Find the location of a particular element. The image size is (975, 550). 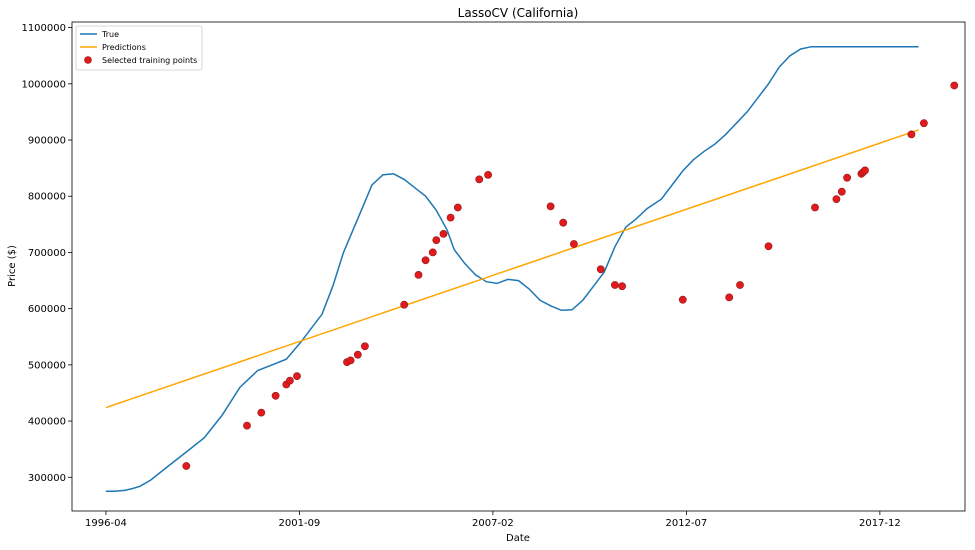

y-tick-label: 600000 is located at coordinates (47, 309).